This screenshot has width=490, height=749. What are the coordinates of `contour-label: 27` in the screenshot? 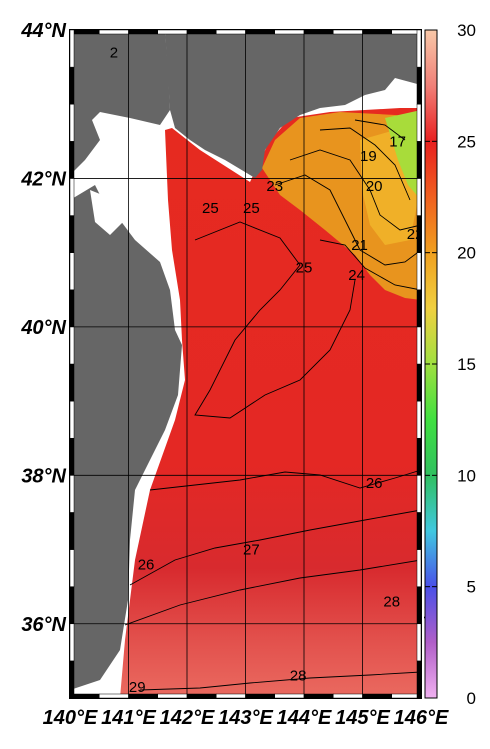 It's located at (251, 550).